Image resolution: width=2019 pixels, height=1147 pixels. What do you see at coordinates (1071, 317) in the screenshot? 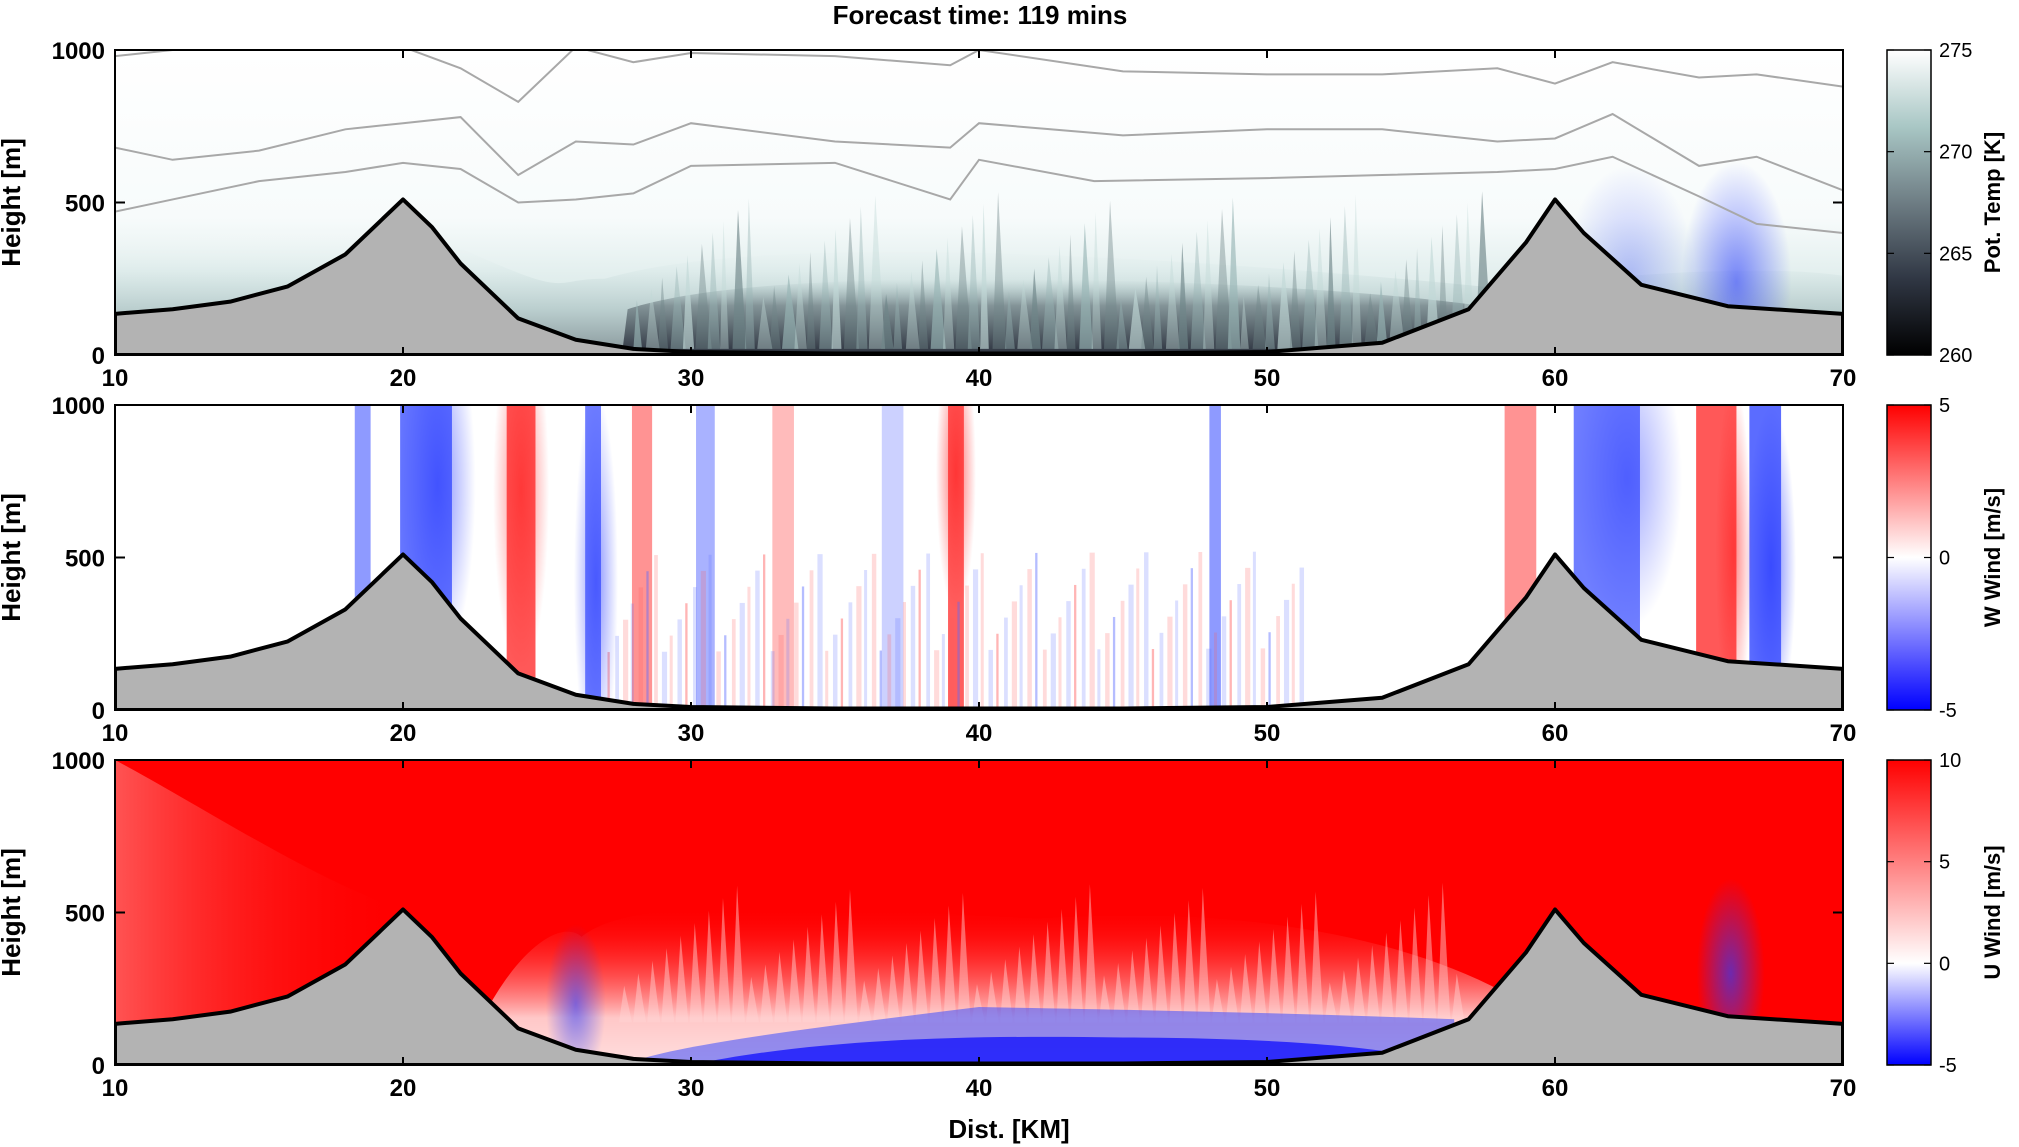
I see `top-deep-cold-region` at bounding box center [1071, 317].